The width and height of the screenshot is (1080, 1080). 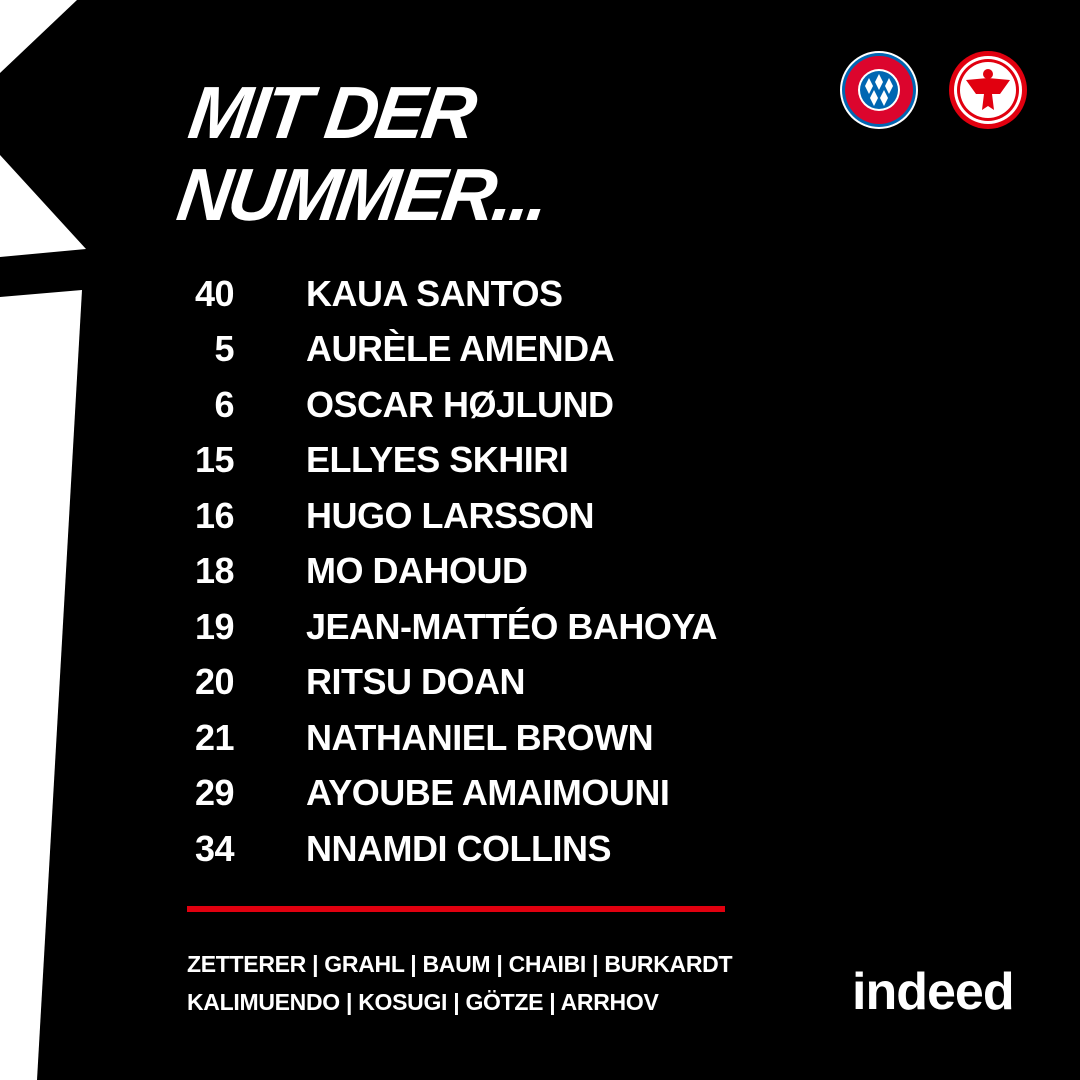 I want to click on lineup-row: 21 Nathaniel Brown, so click(x=450, y=738).